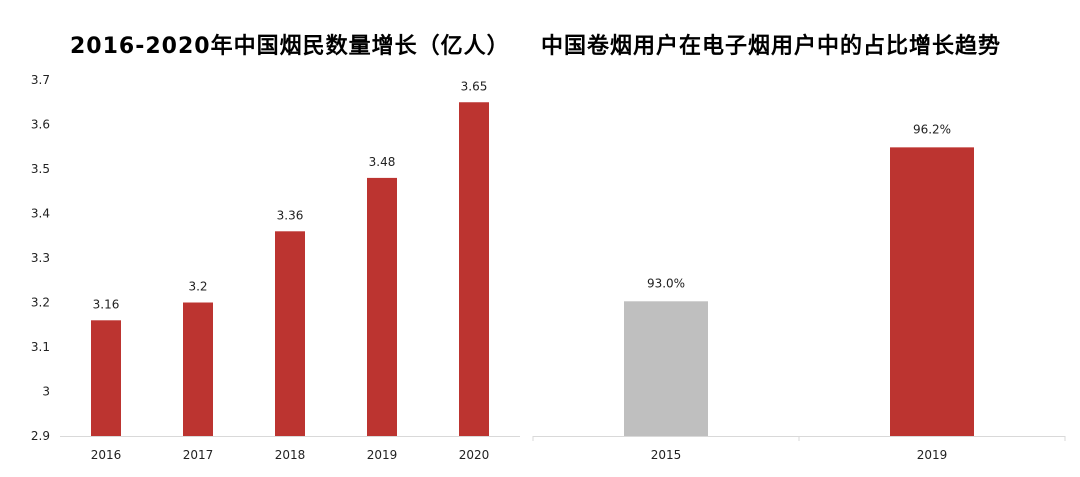  I want to click on left-data-label: 3.16, so click(106, 304).